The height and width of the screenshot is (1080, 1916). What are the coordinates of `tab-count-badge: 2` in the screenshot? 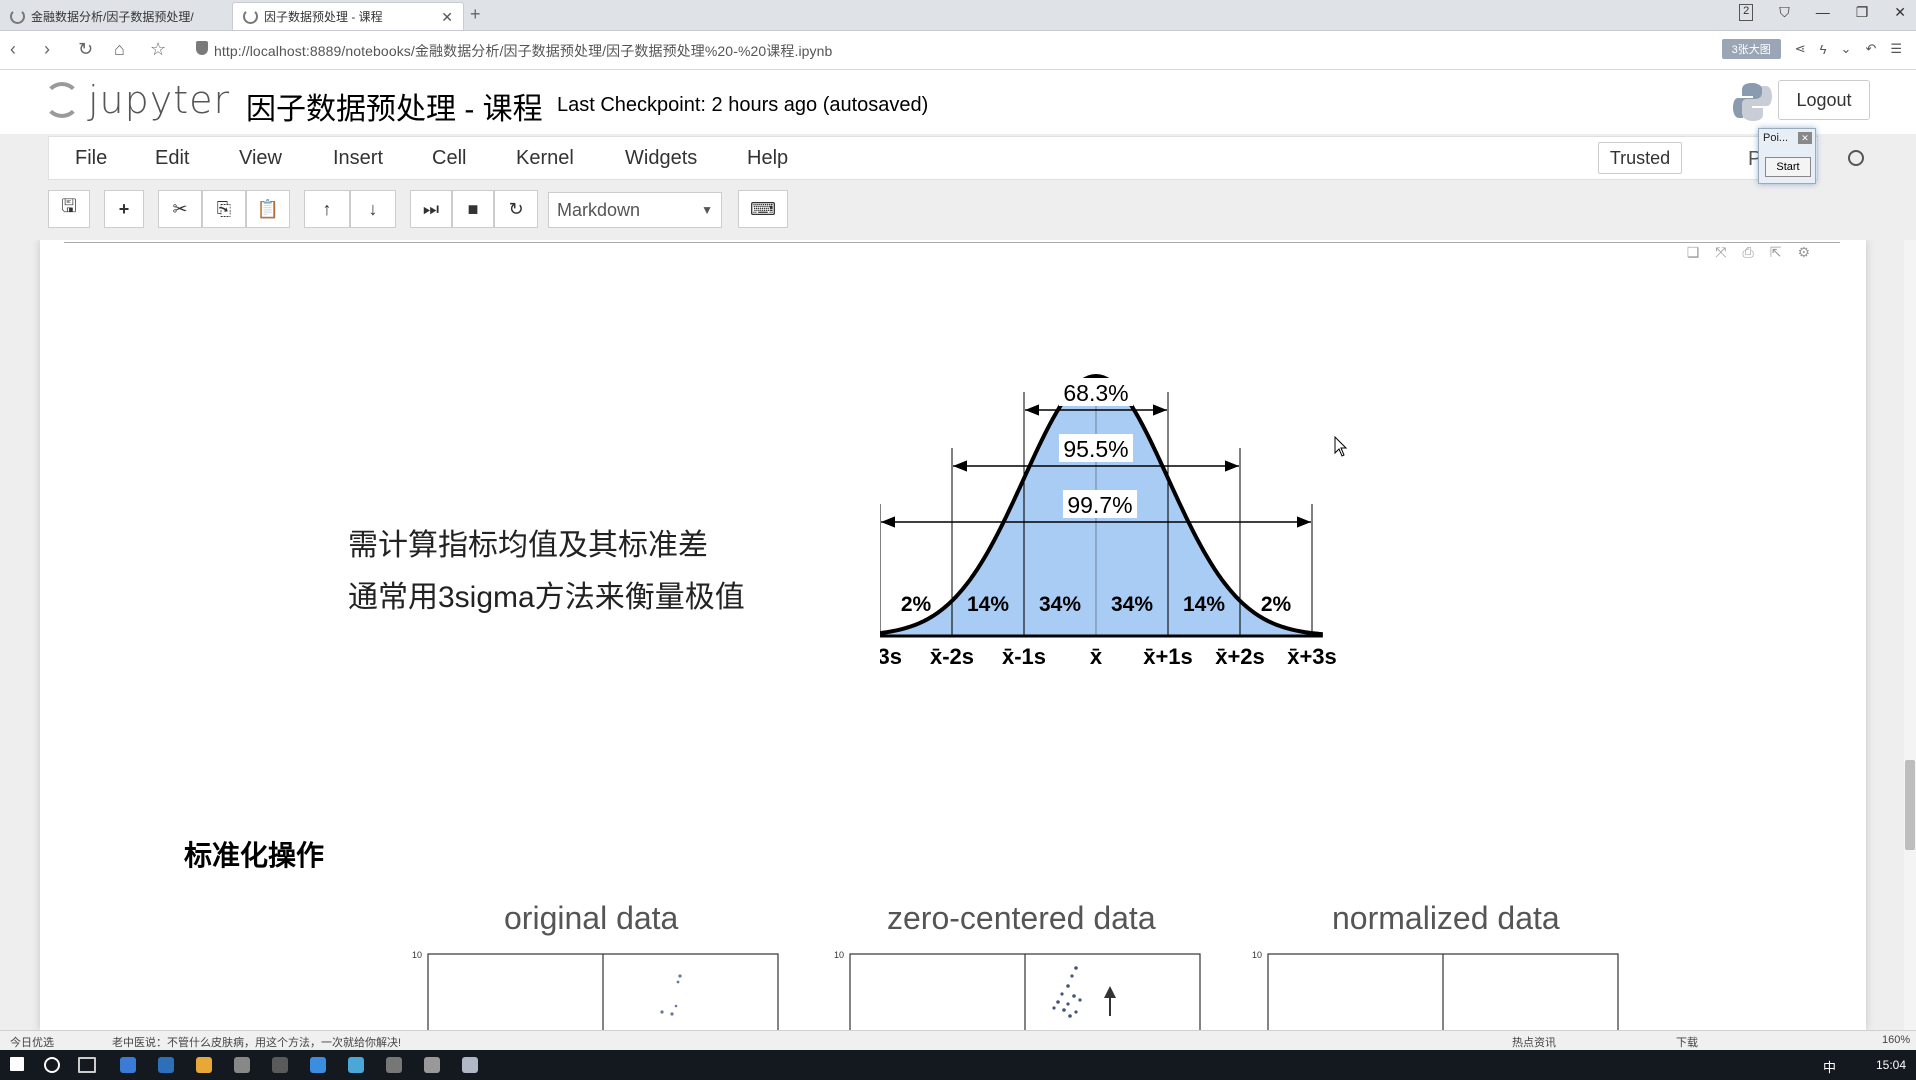 It's located at (1746, 12).